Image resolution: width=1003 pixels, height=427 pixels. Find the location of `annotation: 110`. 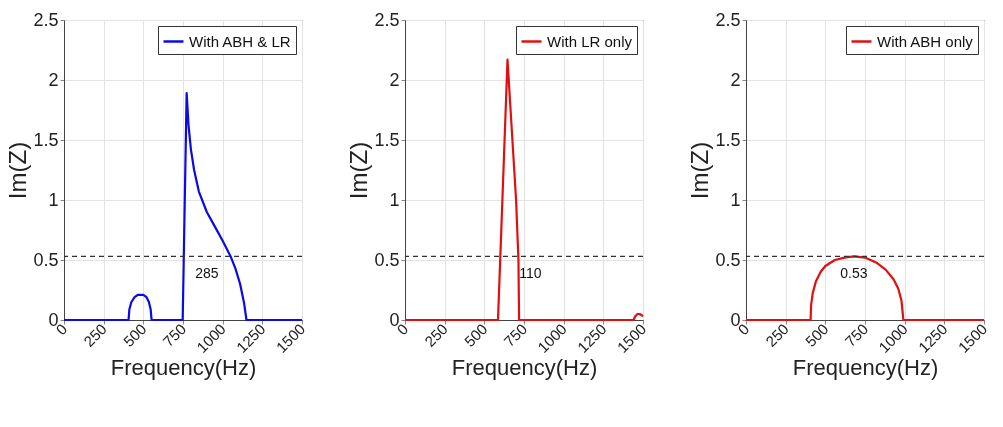

annotation: 110 is located at coordinates (530, 273).